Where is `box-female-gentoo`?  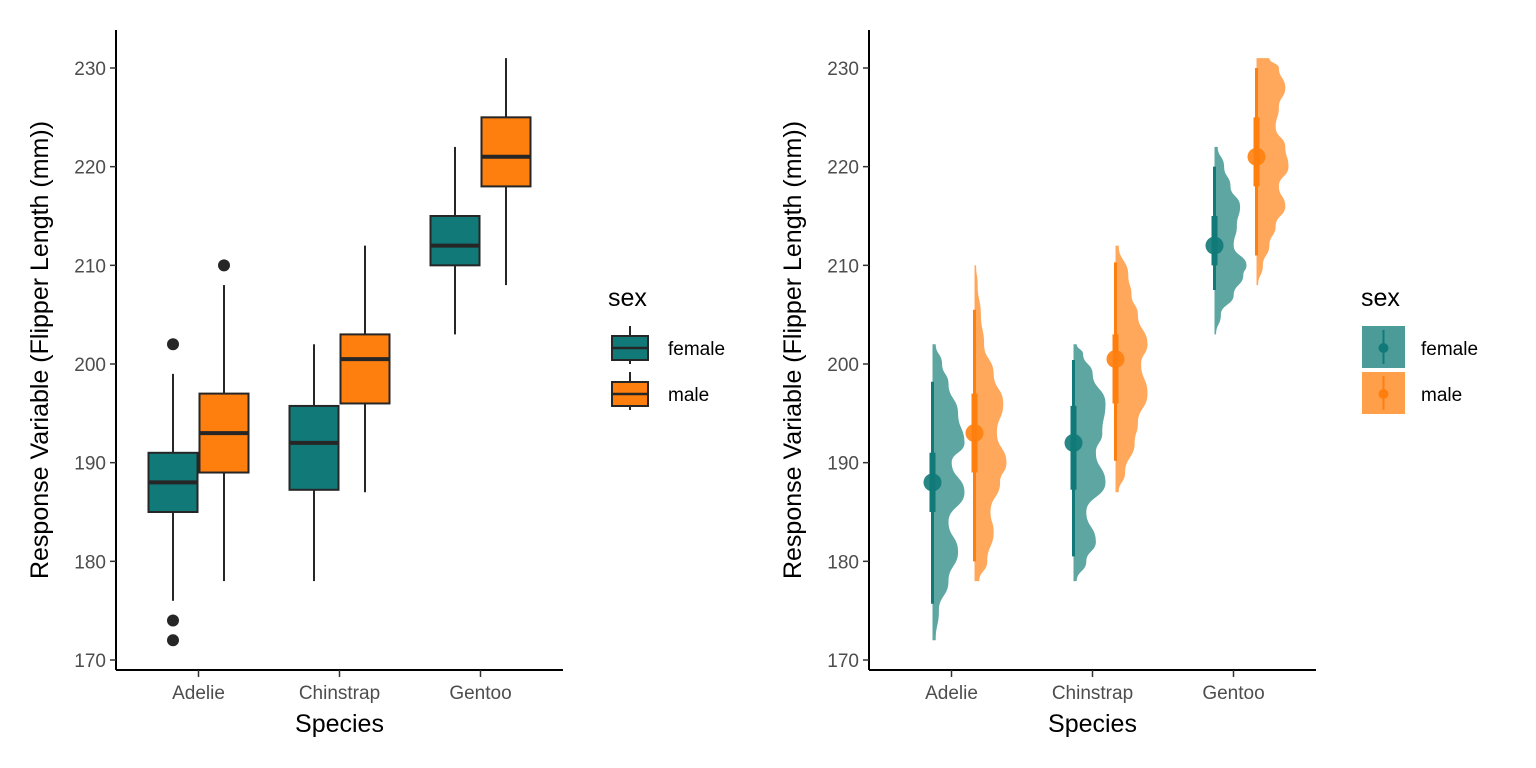 box-female-gentoo is located at coordinates (455, 241).